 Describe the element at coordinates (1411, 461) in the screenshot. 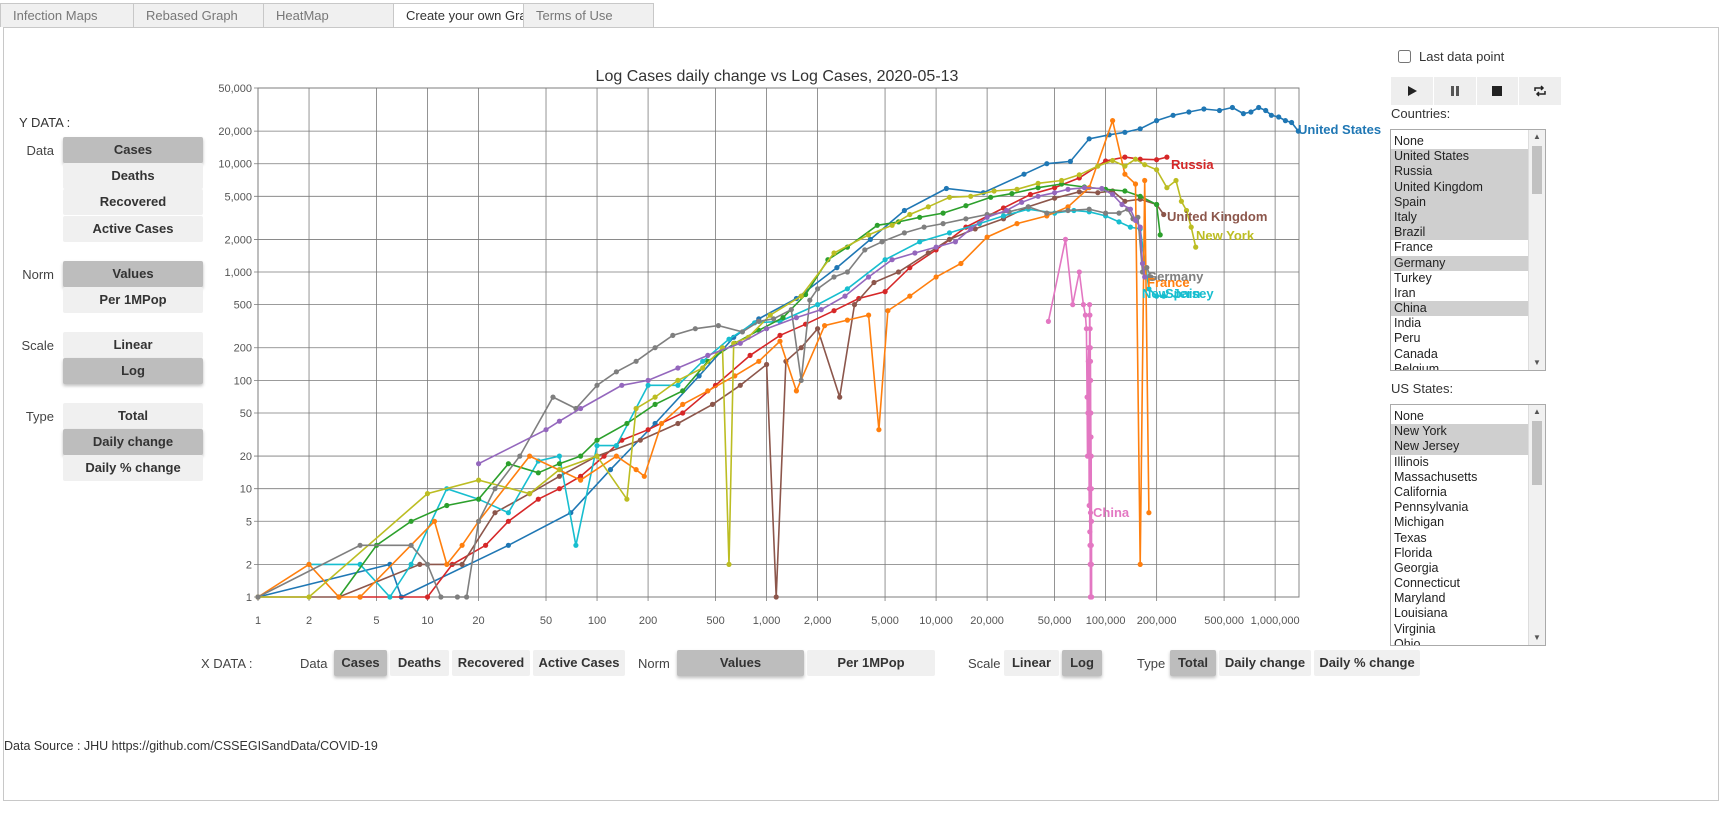

I see `list-item: Illinois` at that location.